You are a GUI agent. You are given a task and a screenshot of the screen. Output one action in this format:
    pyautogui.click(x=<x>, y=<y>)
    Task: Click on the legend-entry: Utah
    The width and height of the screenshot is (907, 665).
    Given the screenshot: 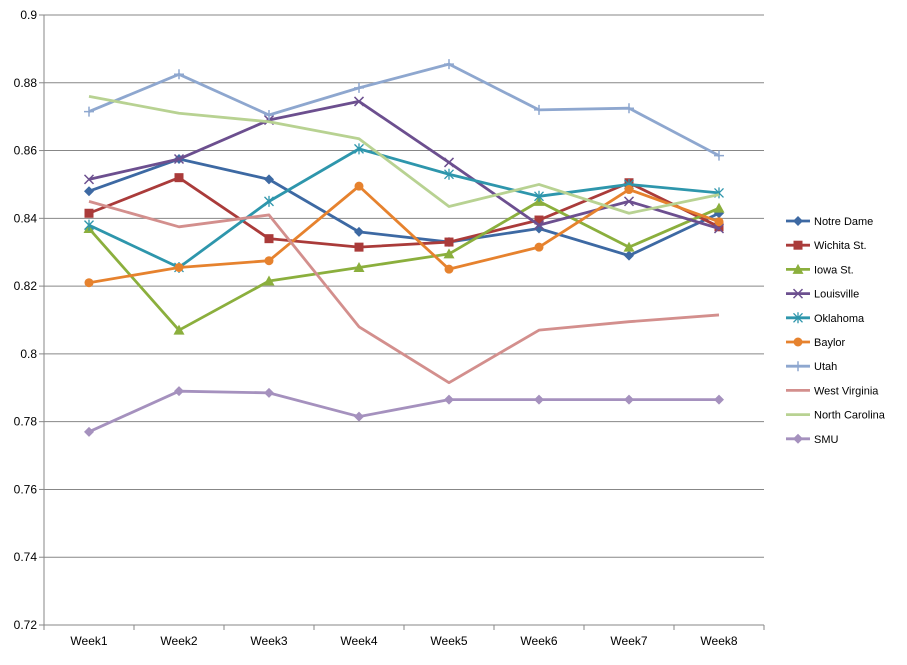 What is the action you would take?
    pyautogui.click(x=811, y=367)
    